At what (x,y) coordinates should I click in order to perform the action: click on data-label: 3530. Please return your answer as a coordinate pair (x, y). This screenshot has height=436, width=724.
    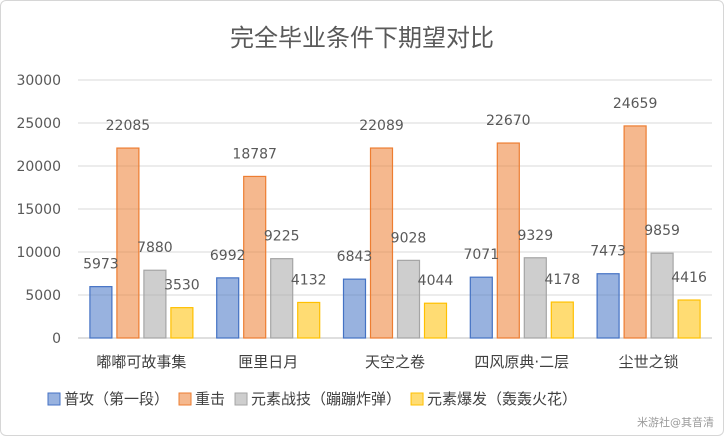
    Looking at the image, I should click on (182, 286).